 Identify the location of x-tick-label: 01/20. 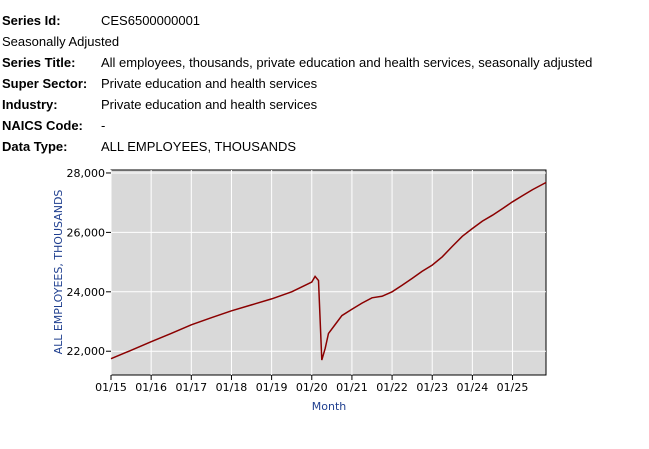
(312, 387).